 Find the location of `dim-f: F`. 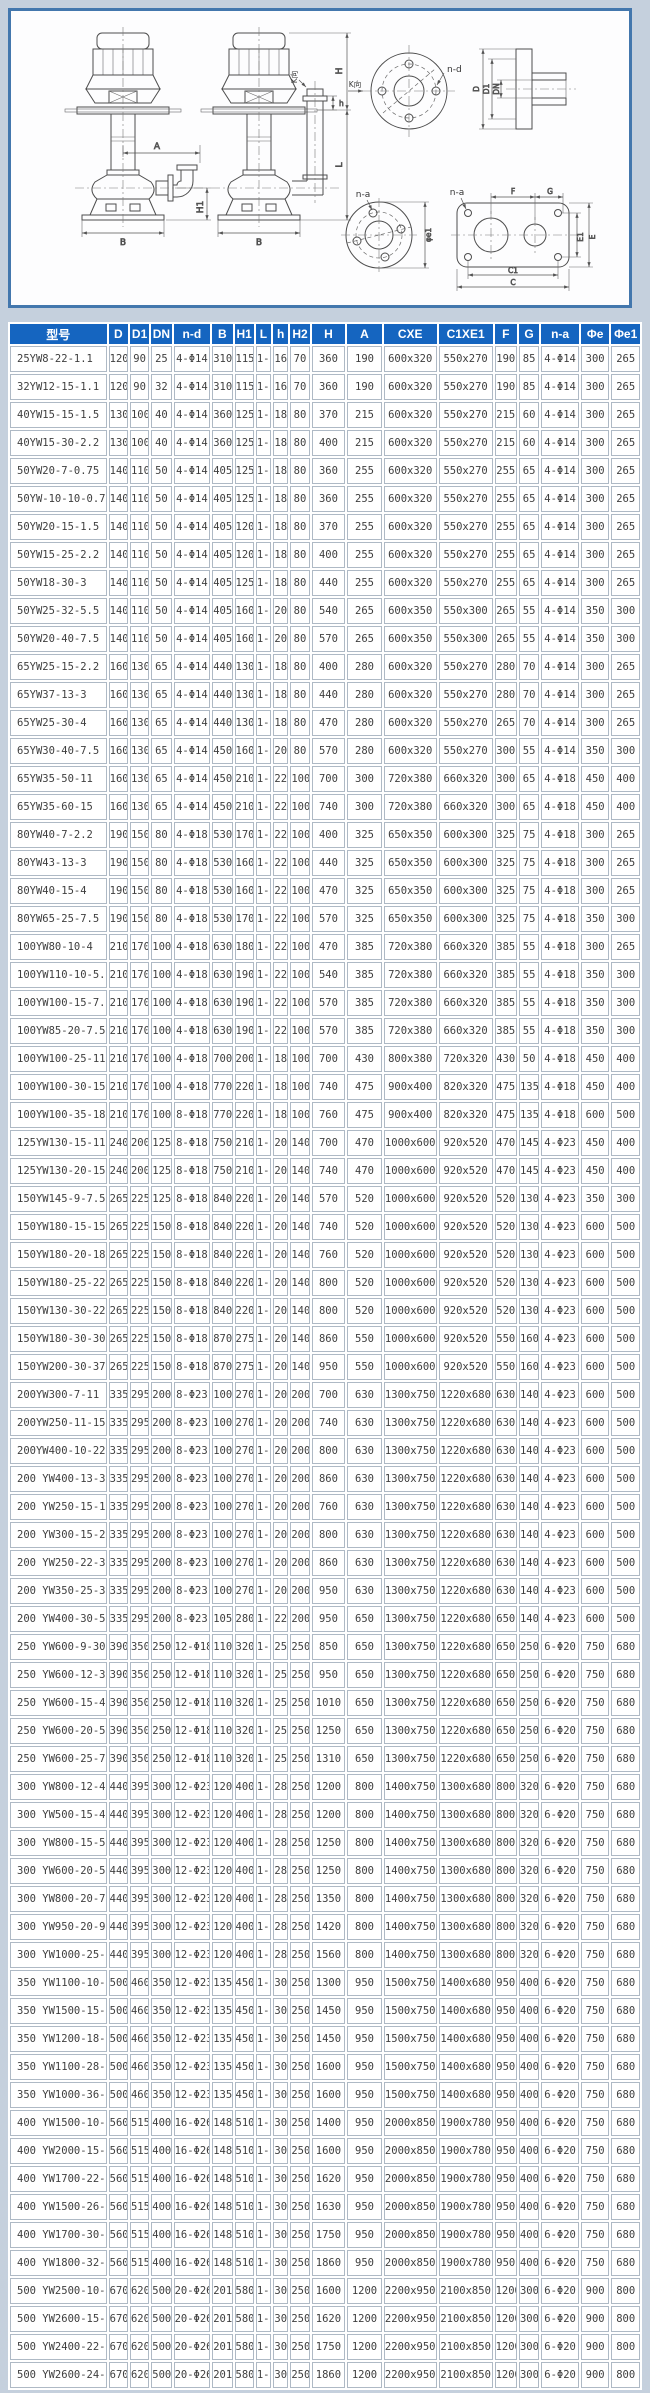

dim-f: F is located at coordinates (513, 203).